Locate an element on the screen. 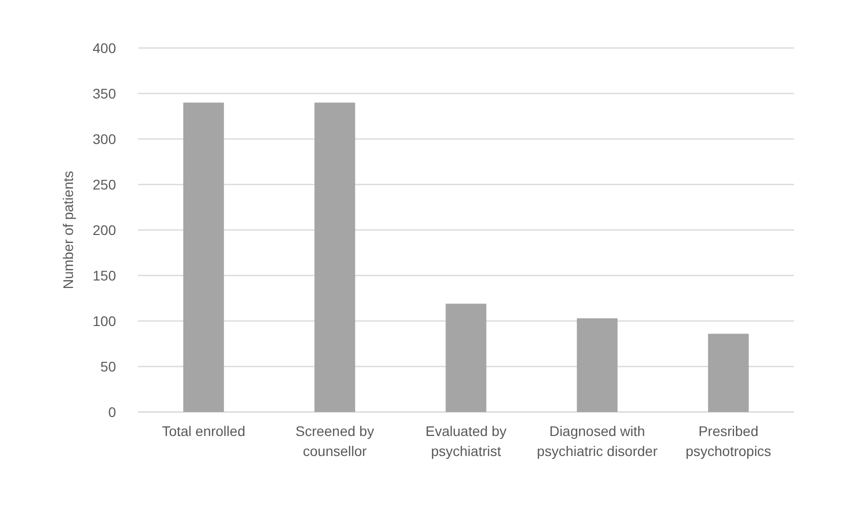  x-tick-label: Screened by counsellor is located at coordinates (334, 441).